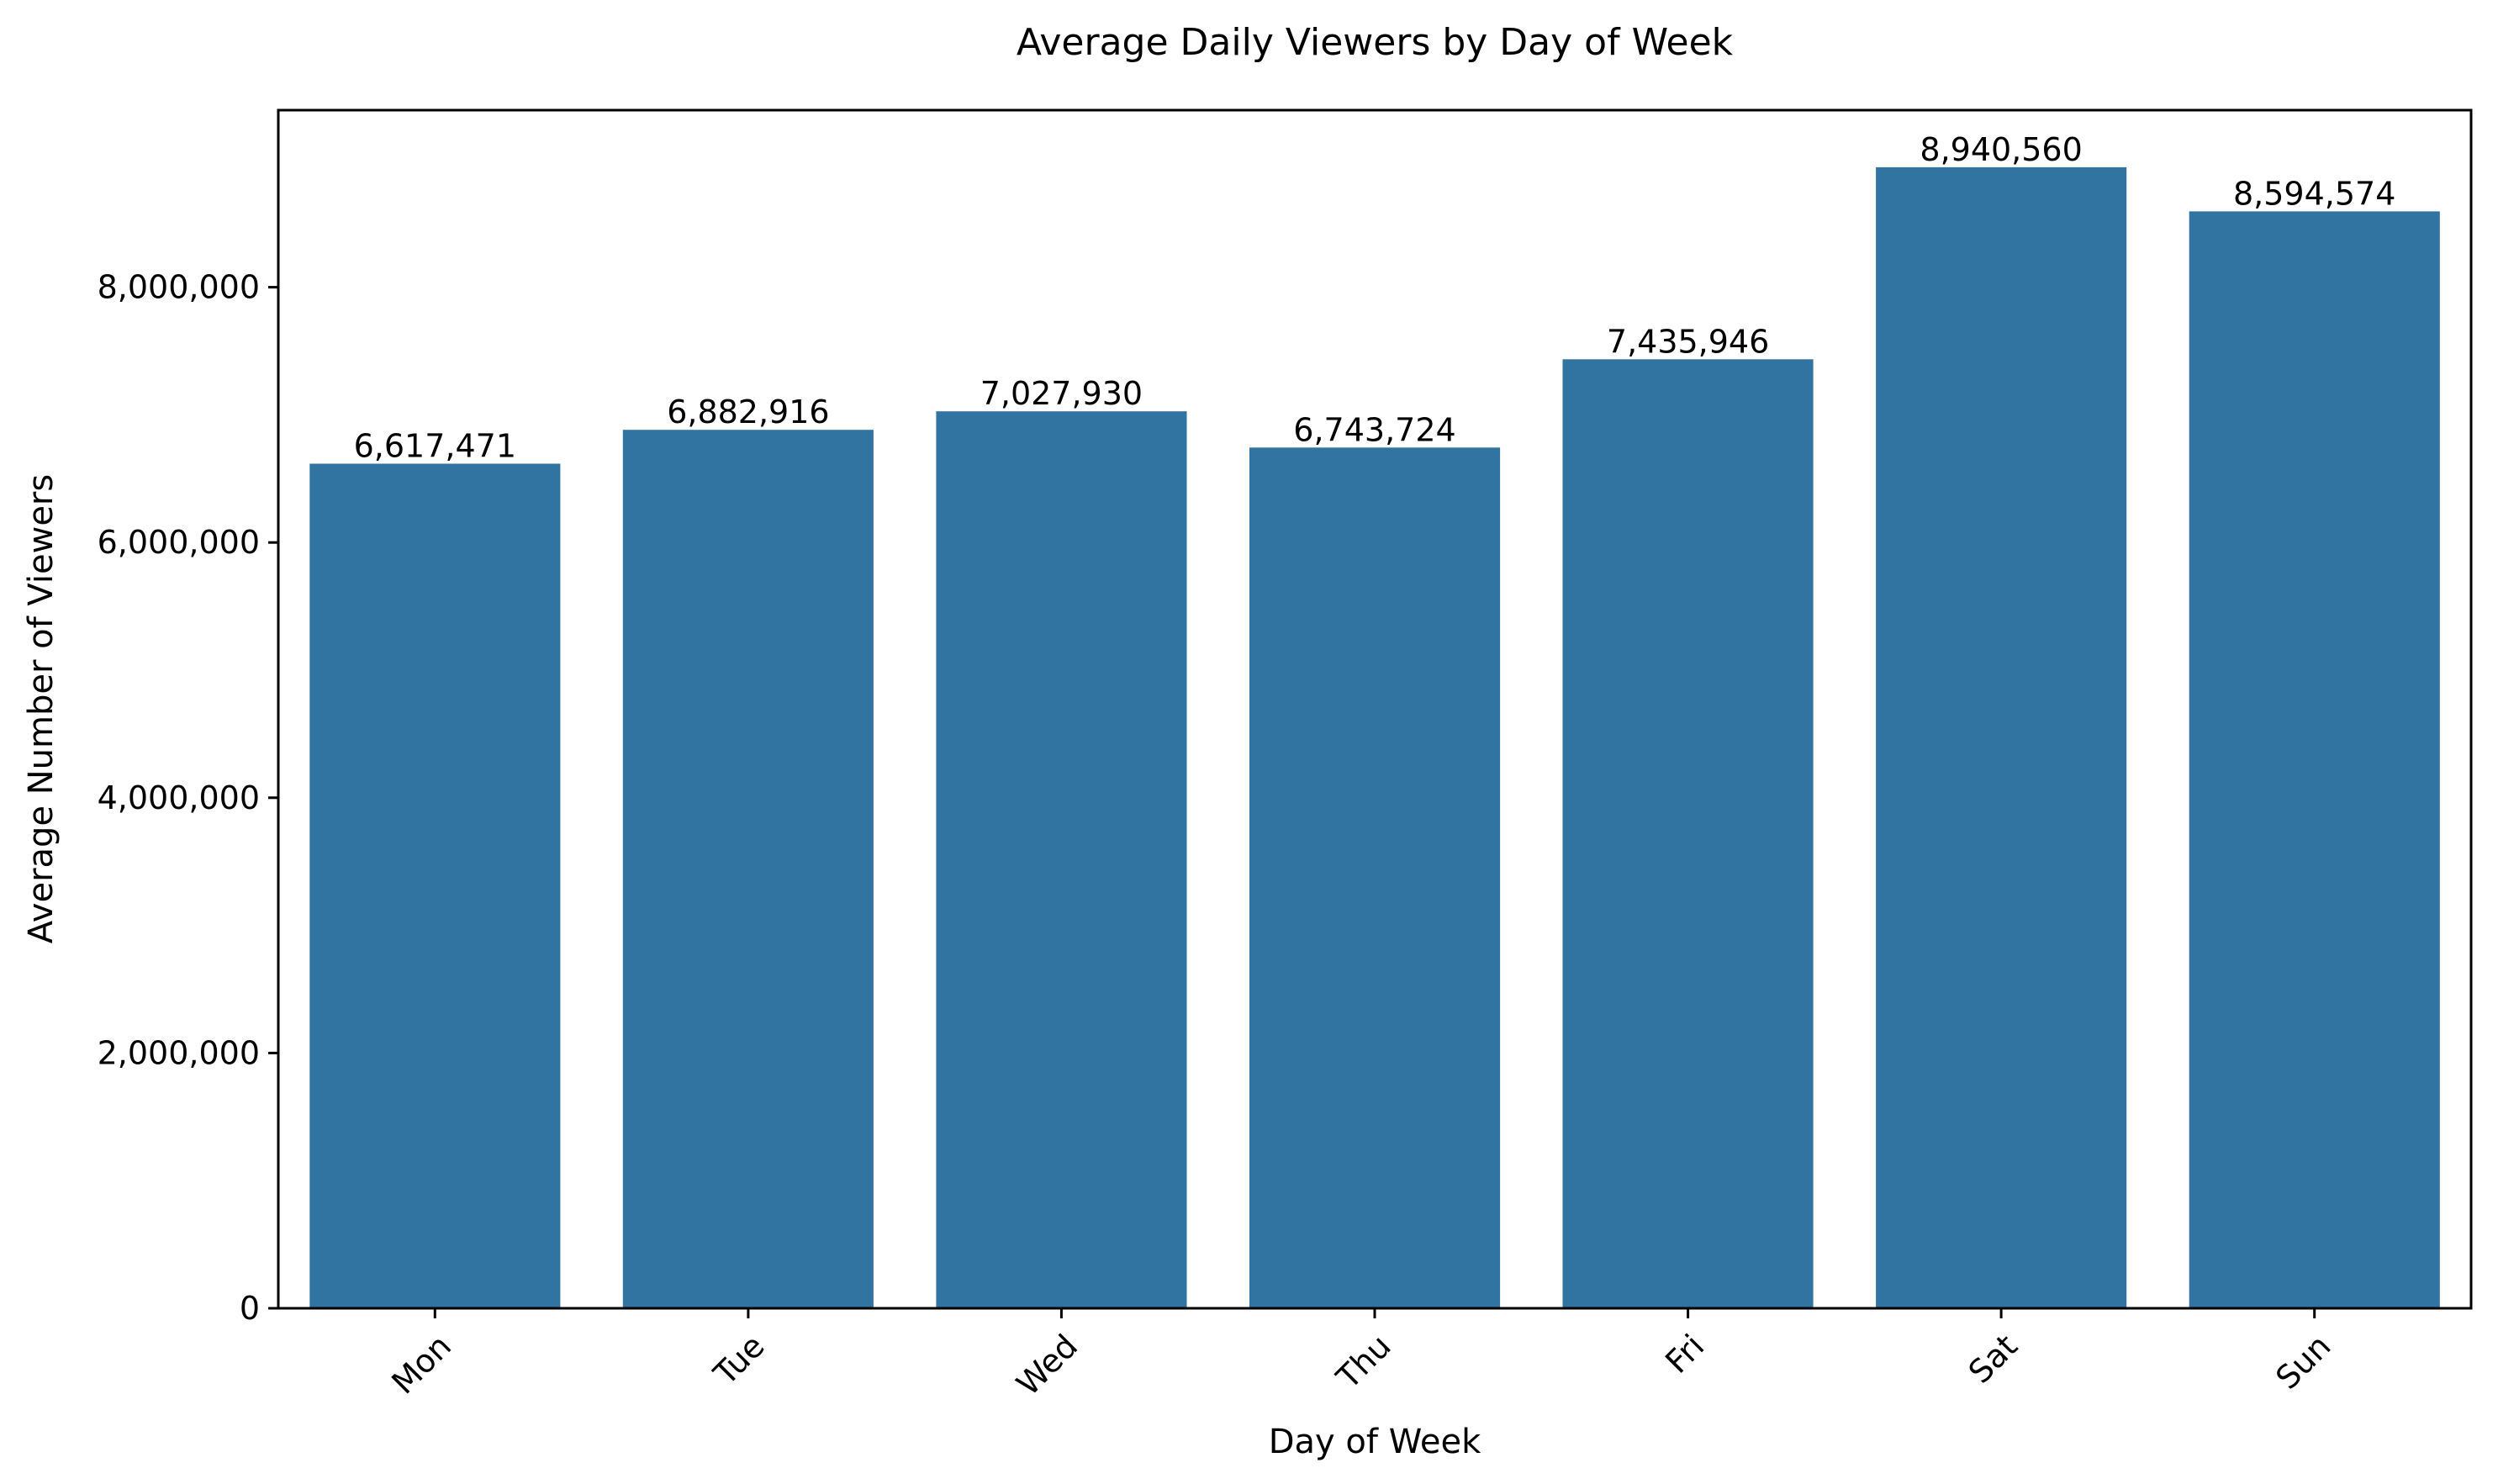 The image size is (2498, 1484). Describe the element at coordinates (250, 1308) in the screenshot. I see `y-tick-label: 0` at that location.